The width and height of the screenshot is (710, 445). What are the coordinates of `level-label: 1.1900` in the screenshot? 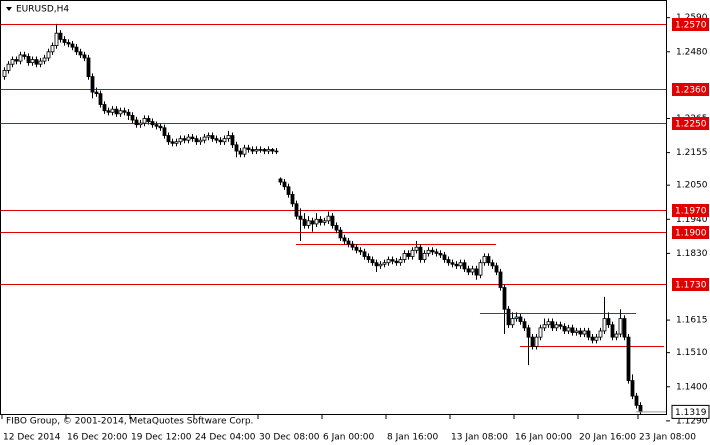 It's located at (691, 234).